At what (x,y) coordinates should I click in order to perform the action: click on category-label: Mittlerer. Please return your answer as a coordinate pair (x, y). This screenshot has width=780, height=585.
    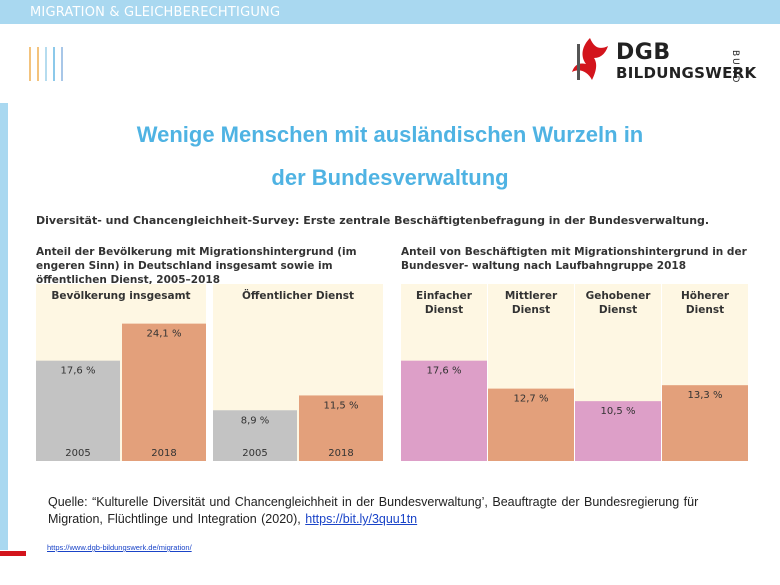
    Looking at the image, I should click on (531, 296).